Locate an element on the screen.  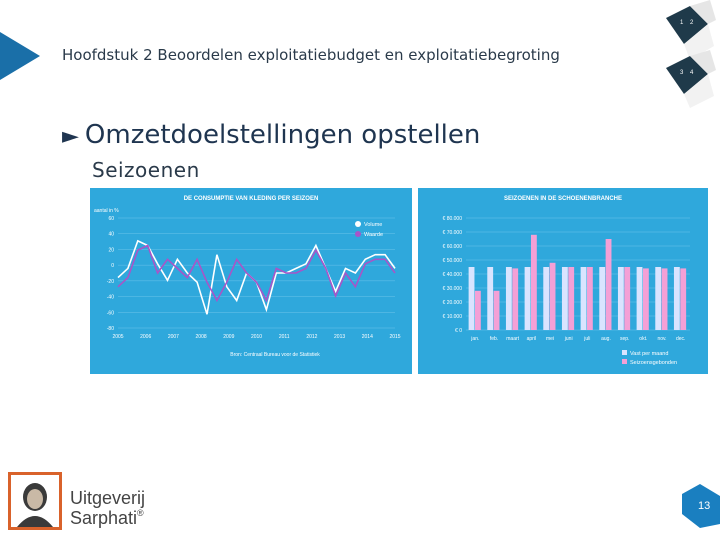
nav-step-b: 2 is located at coordinates (692, 23).